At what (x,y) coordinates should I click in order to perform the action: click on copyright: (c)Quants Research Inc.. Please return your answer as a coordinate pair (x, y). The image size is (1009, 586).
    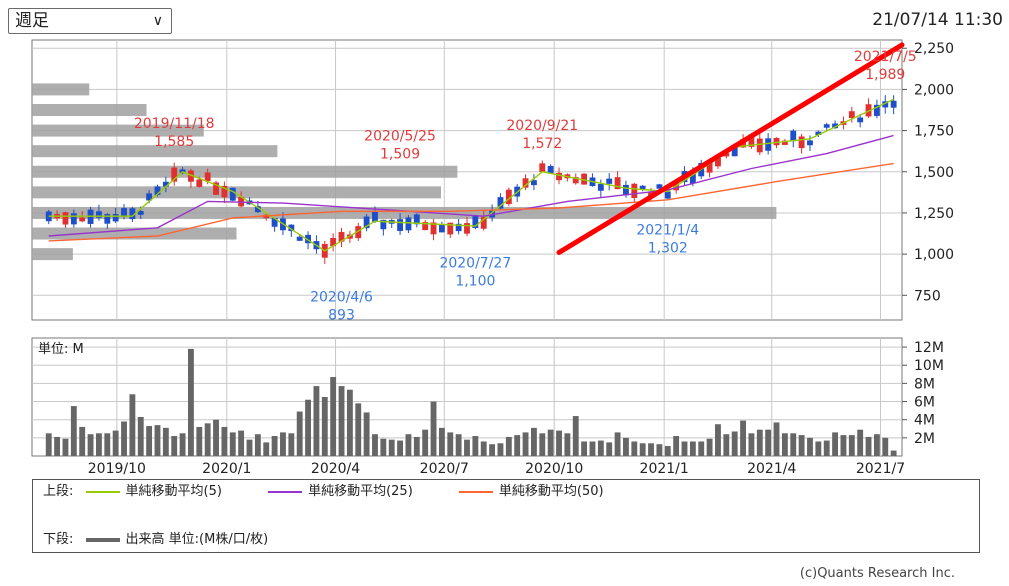
    Looking at the image, I should click on (877, 573).